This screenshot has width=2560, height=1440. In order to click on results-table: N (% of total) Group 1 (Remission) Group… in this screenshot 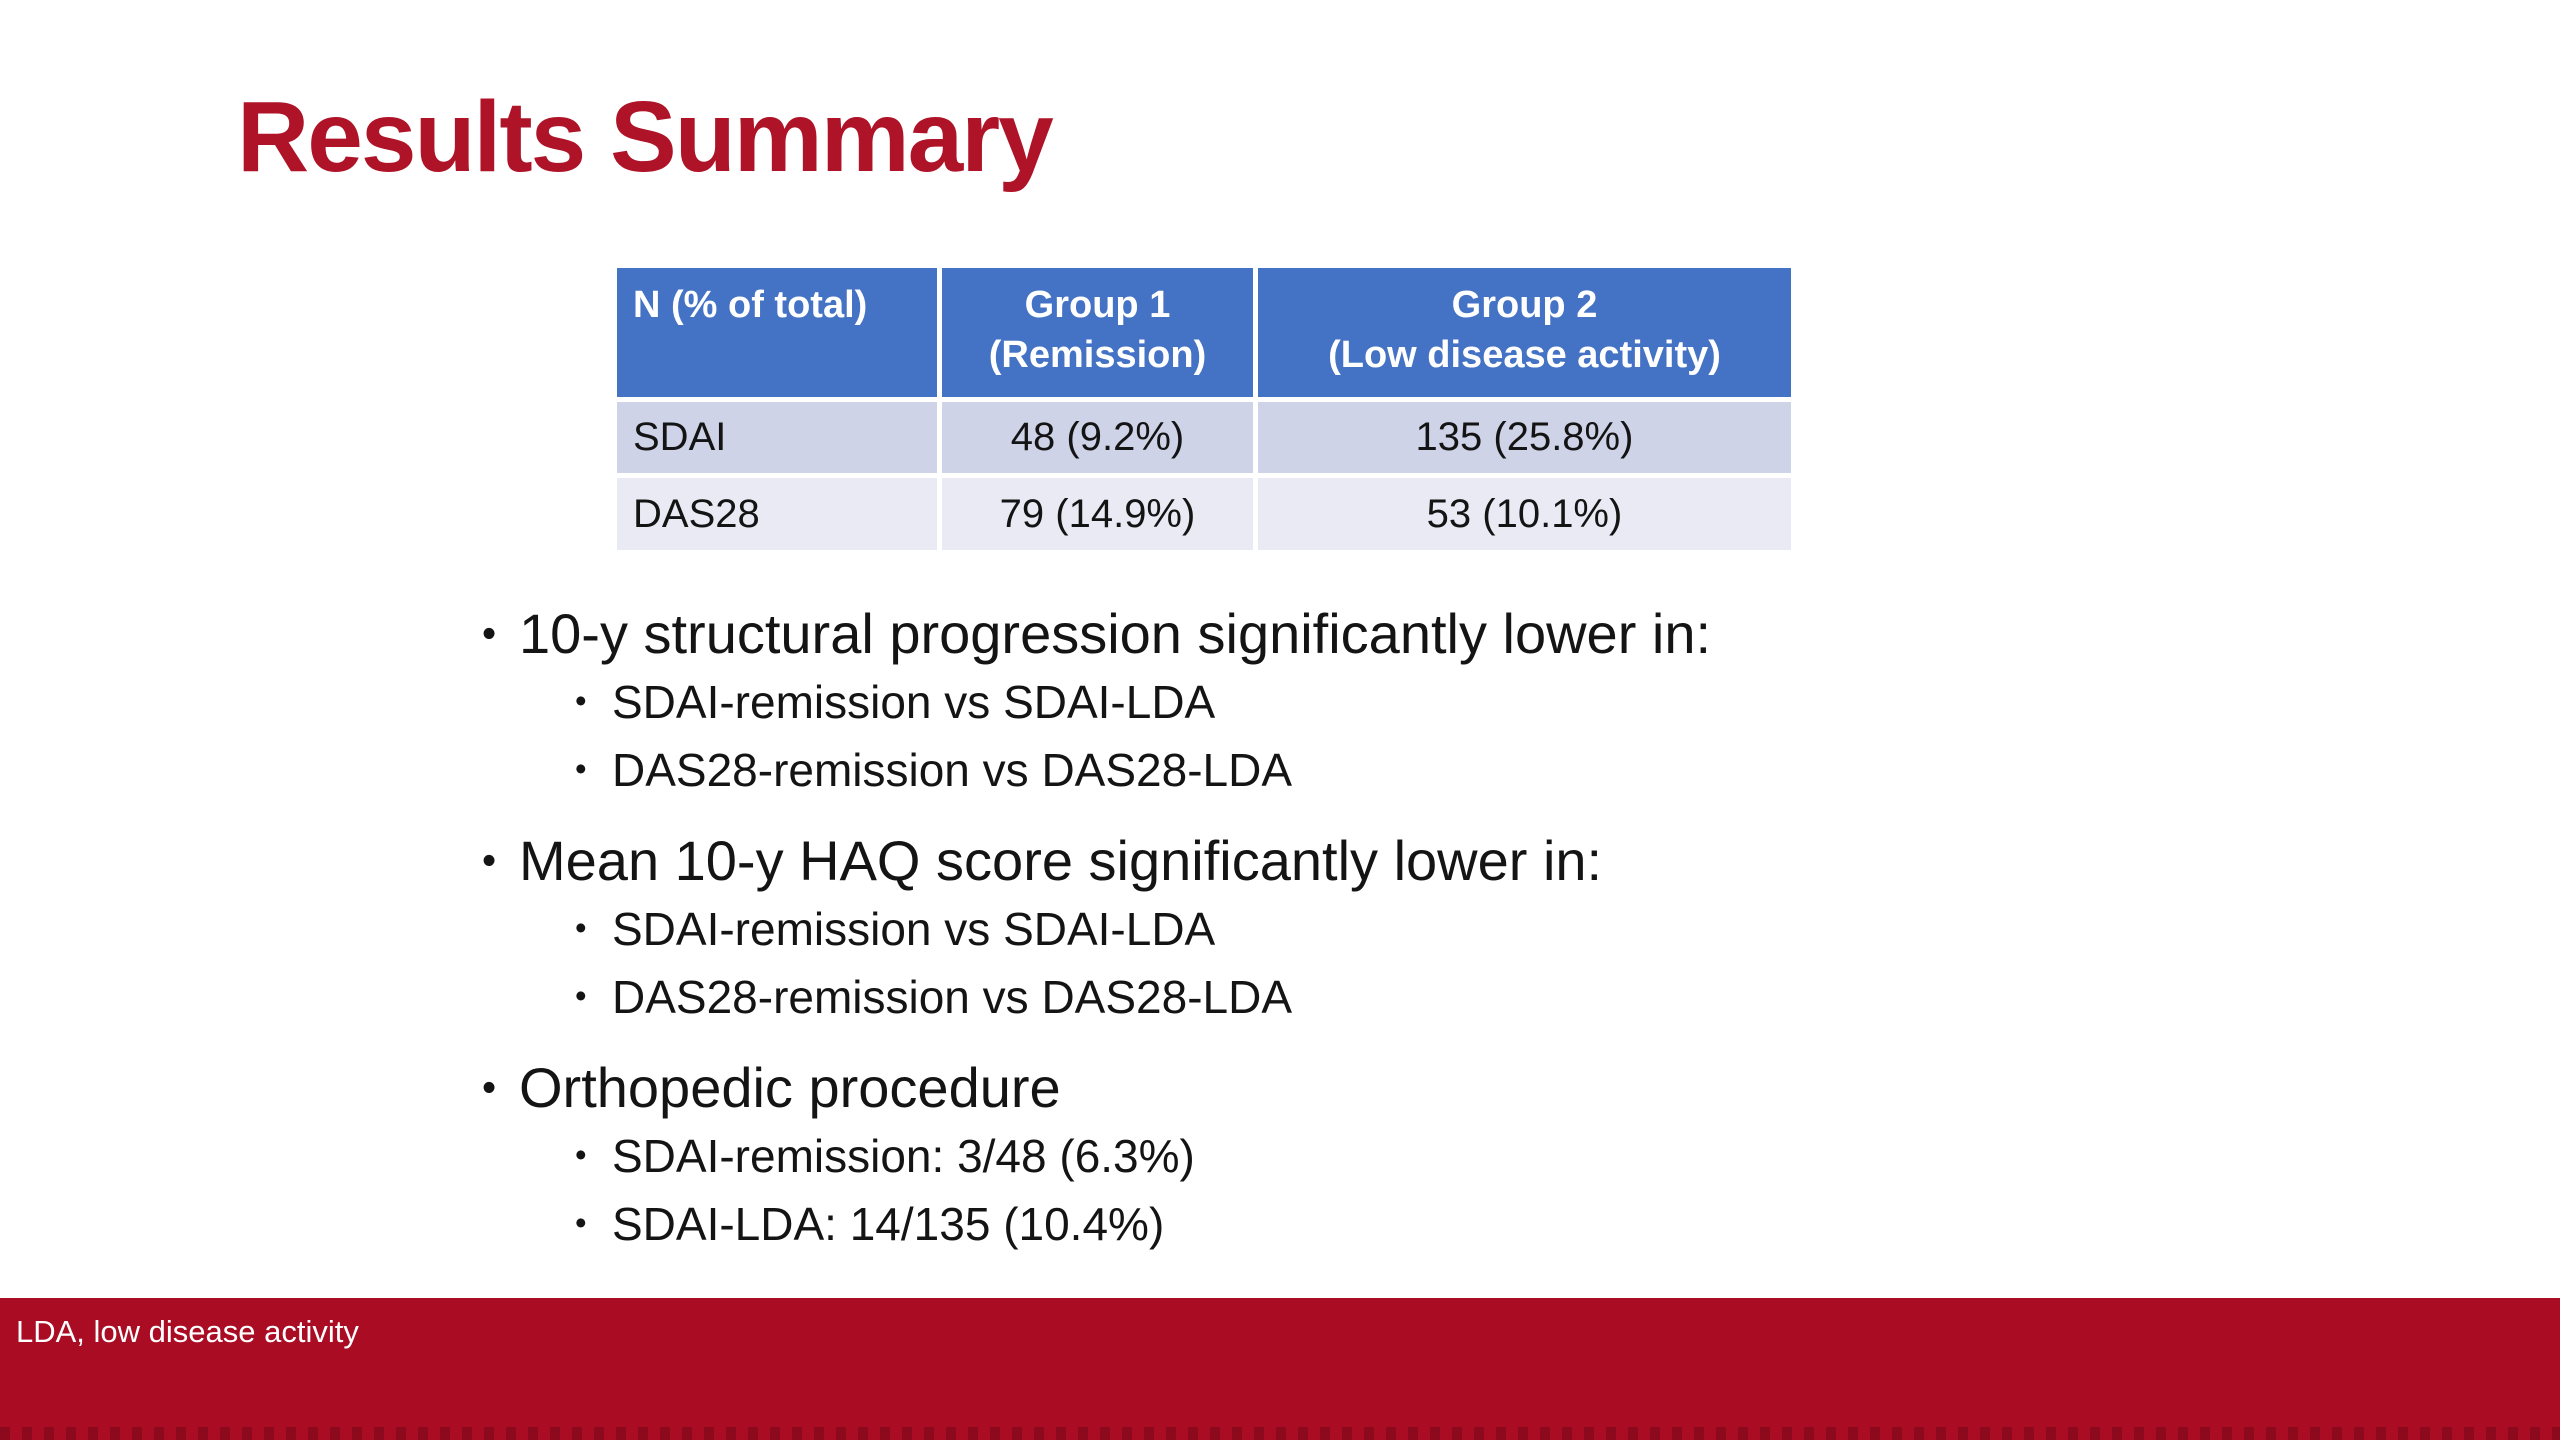, I will do `click(1204, 409)`.